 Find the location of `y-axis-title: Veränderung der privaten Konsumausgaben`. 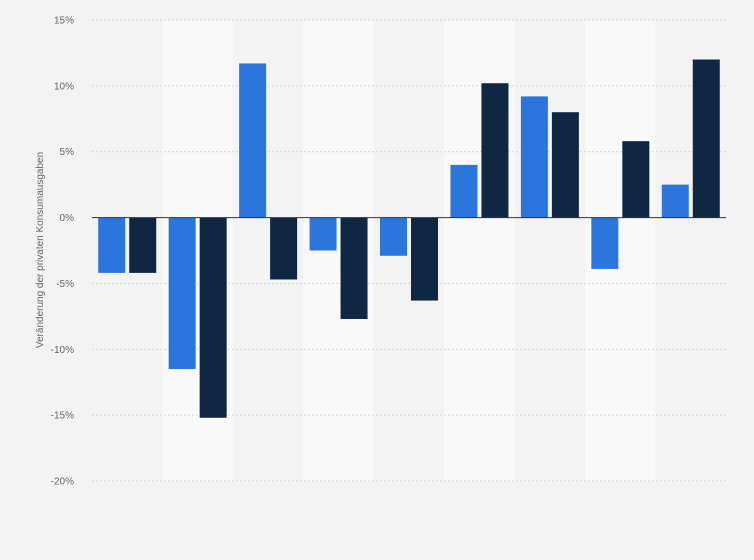

y-axis-title: Veränderung der privaten Konsumausgaben is located at coordinates (40, 250).